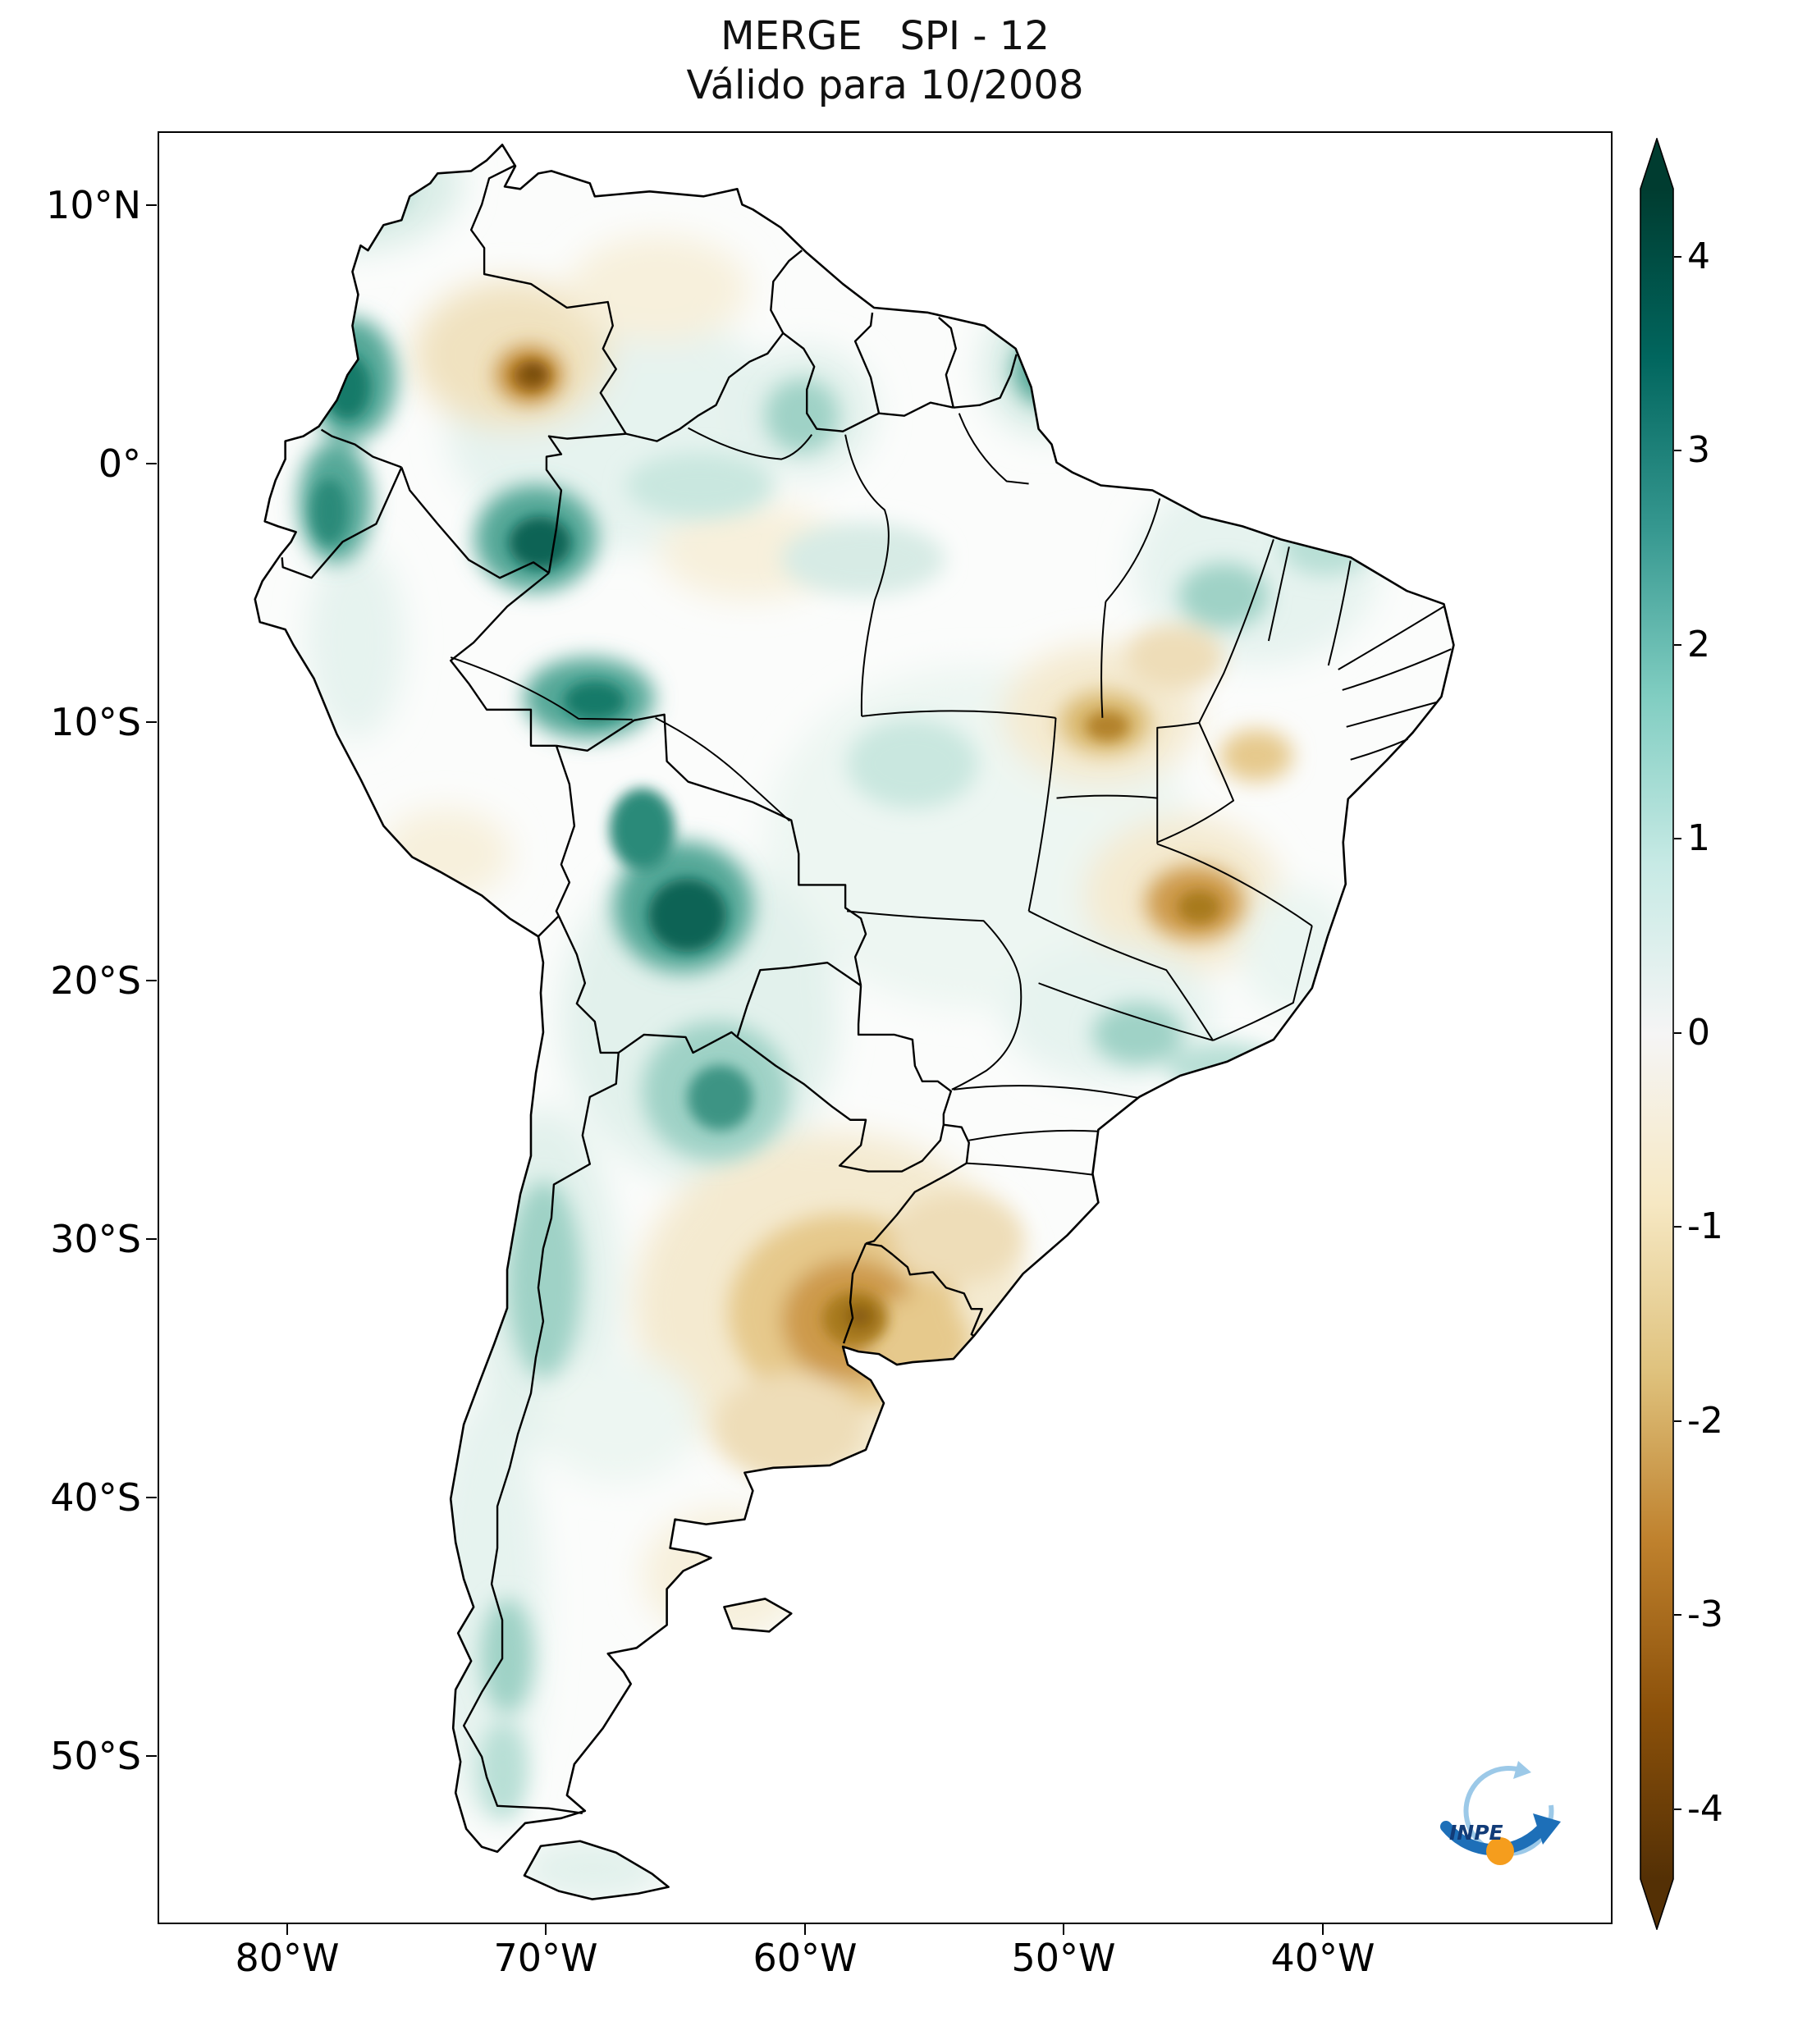 This screenshot has width=1798, height=2044. What do you see at coordinates (95, 980) in the screenshot?
I see `ytick-label-20s: 20°S` at bounding box center [95, 980].